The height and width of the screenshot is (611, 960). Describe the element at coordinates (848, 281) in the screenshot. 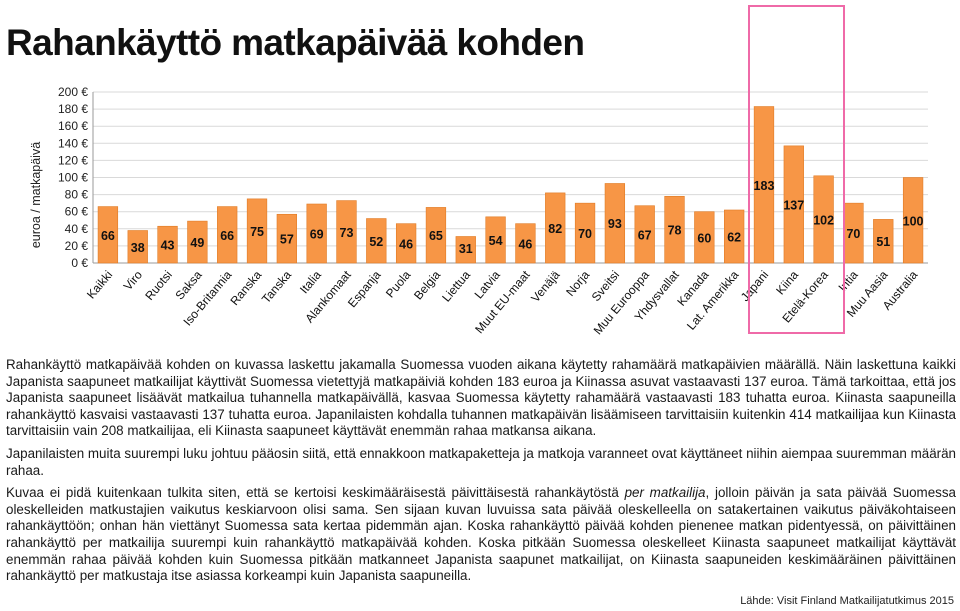

I see `x-tick-label: Intia` at that location.